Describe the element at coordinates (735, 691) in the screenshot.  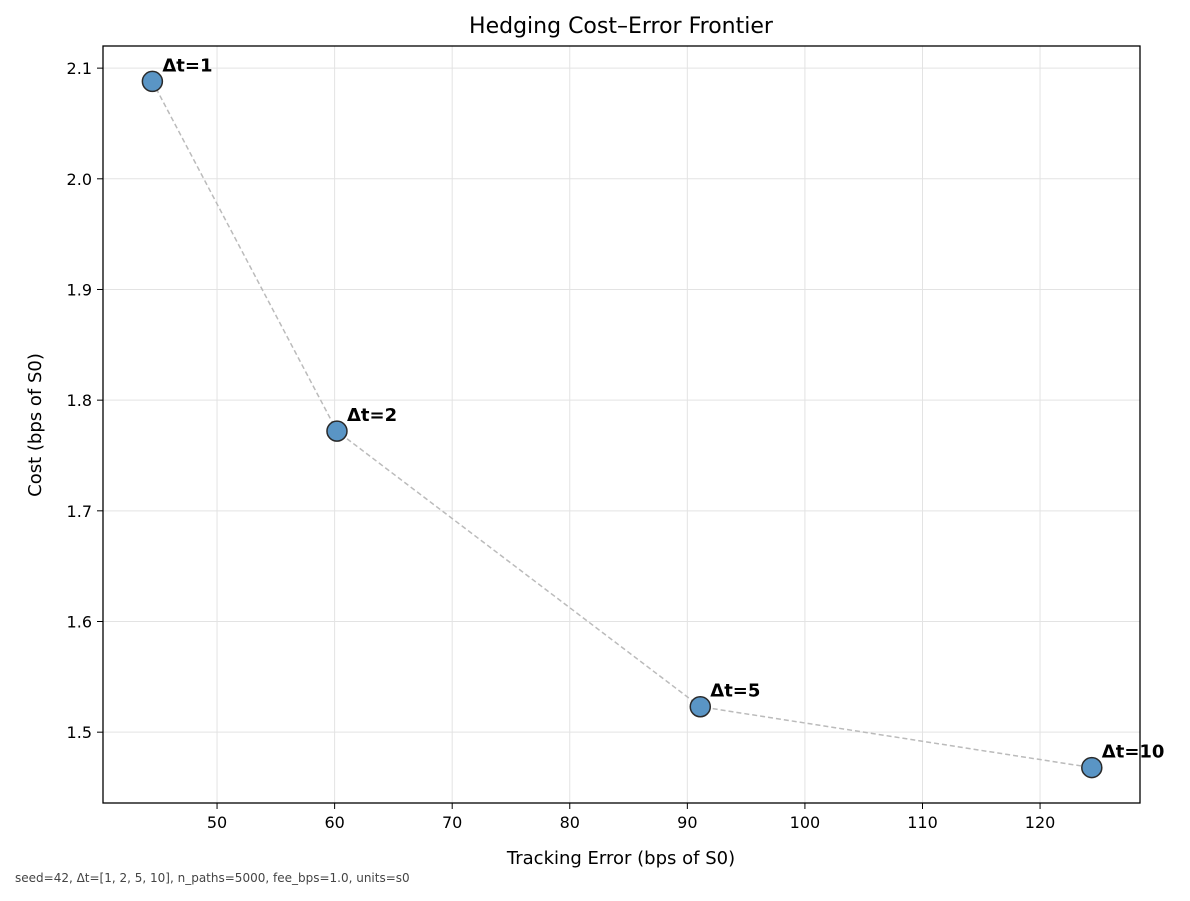
I see `point-label: Δt=5` at that location.